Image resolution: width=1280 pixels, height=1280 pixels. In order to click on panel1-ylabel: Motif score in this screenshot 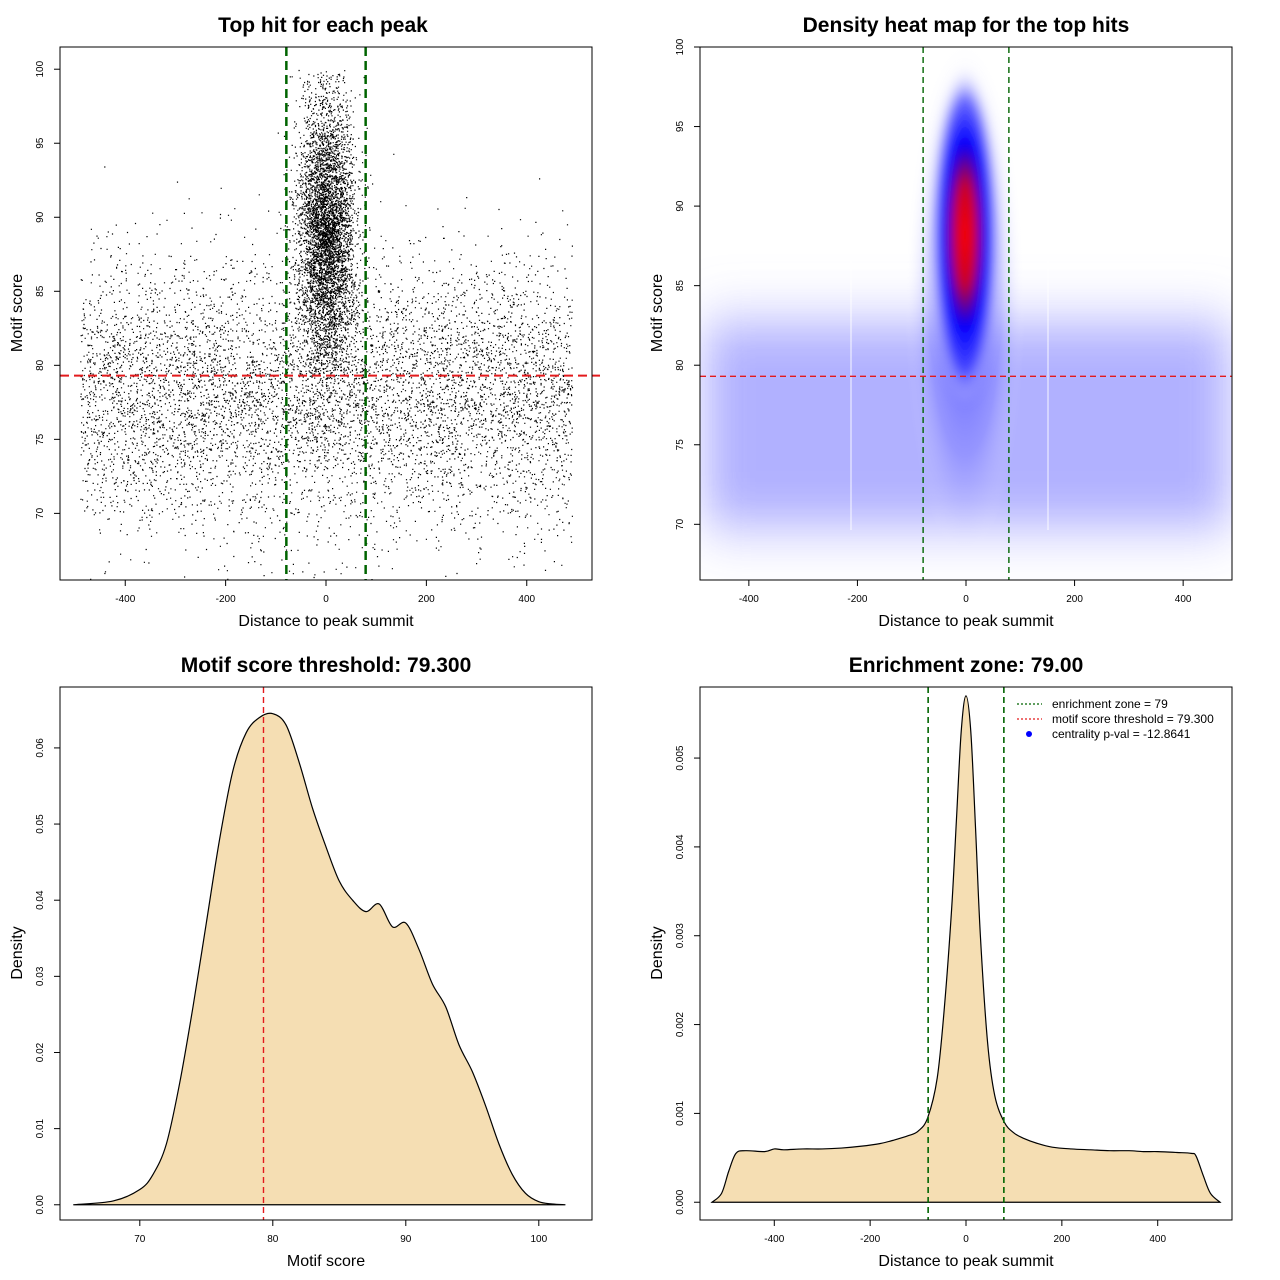, I will do `click(17, 313)`.